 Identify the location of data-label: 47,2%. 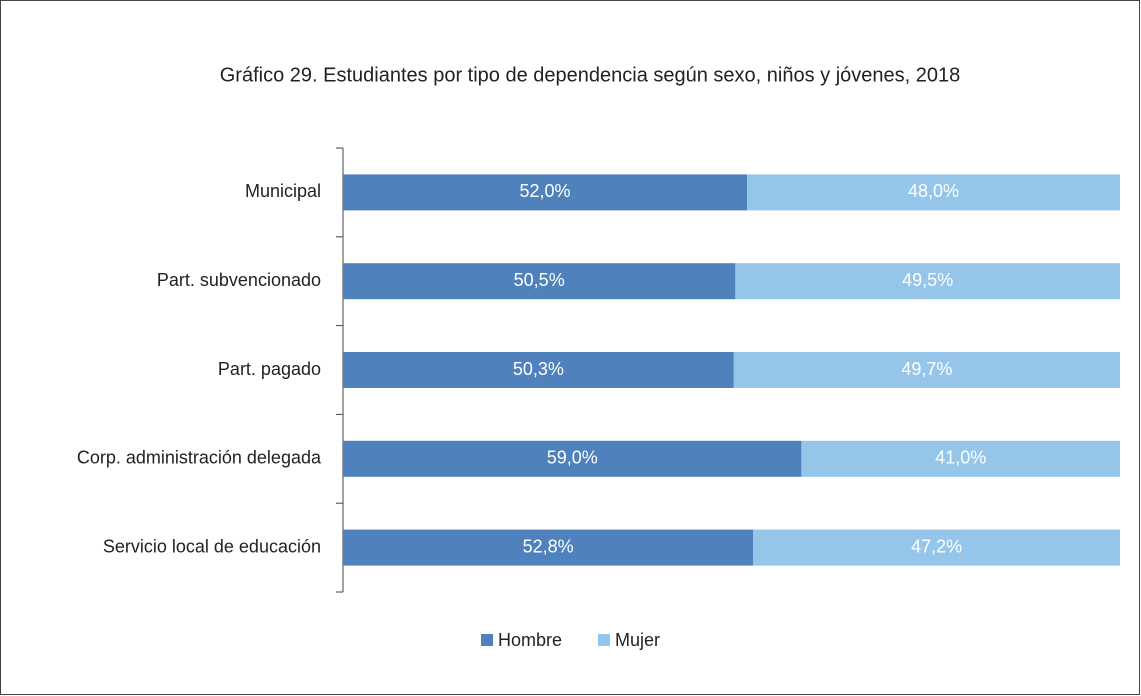
(936, 546).